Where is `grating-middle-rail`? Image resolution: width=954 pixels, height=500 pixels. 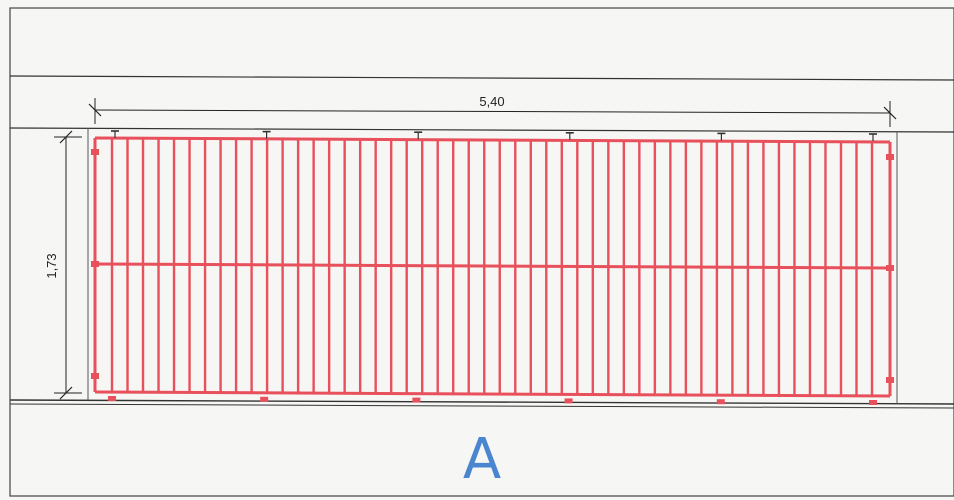
grating-middle-rail is located at coordinates (492, 266).